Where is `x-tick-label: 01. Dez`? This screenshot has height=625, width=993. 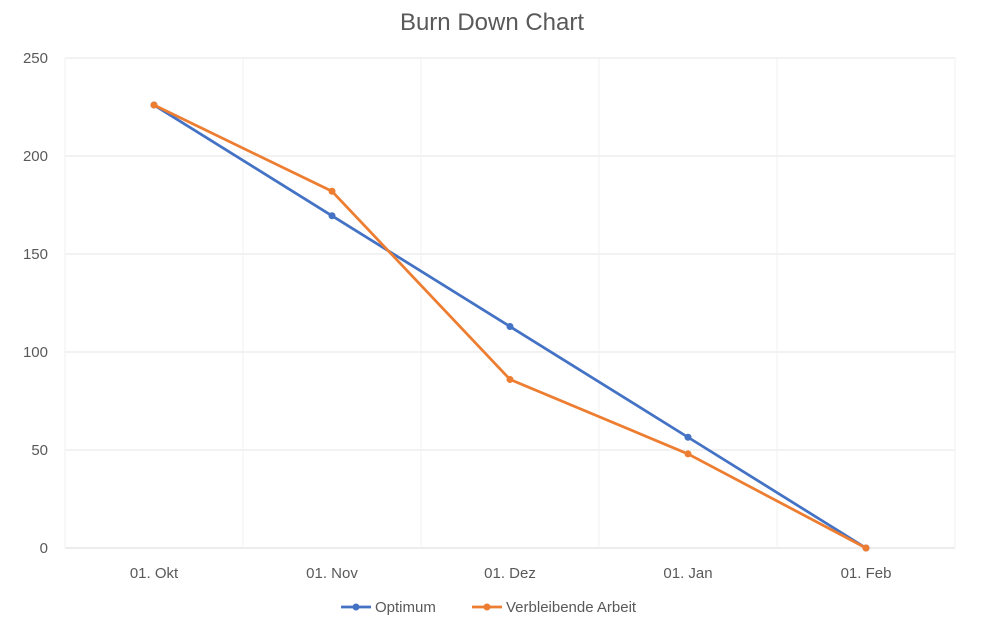 x-tick-label: 01. Dez is located at coordinates (510, 573).